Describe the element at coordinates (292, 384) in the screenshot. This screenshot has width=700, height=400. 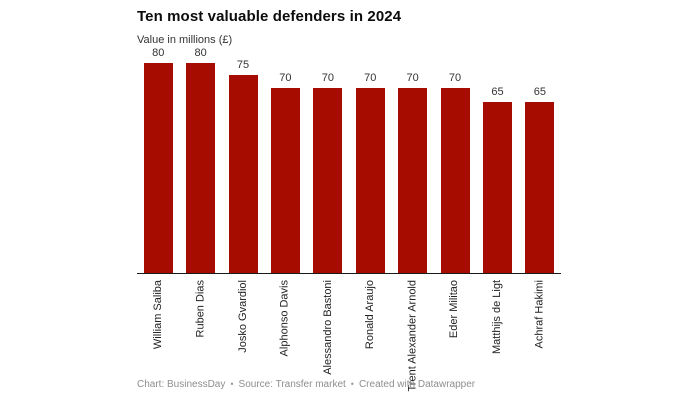
I see `footer-source: Source: Transfer market` at that location.